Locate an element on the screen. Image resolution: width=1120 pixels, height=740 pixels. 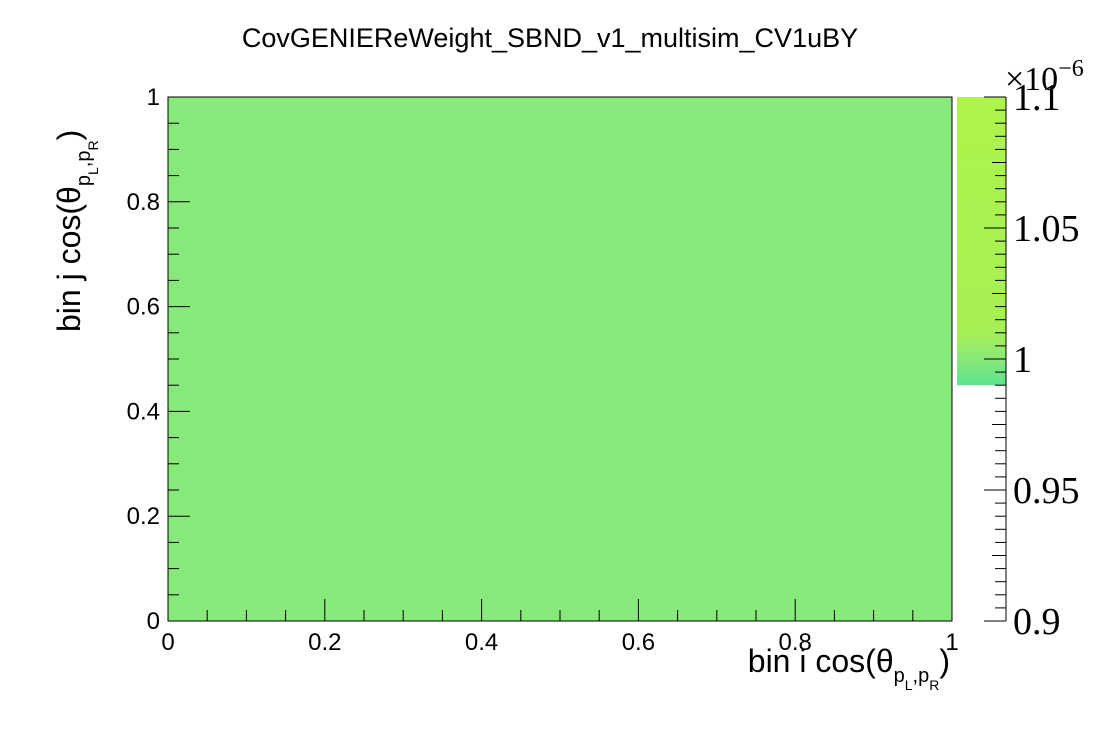
colorbar-exponent-base: ×10 is located at coordinates (1031, 79).